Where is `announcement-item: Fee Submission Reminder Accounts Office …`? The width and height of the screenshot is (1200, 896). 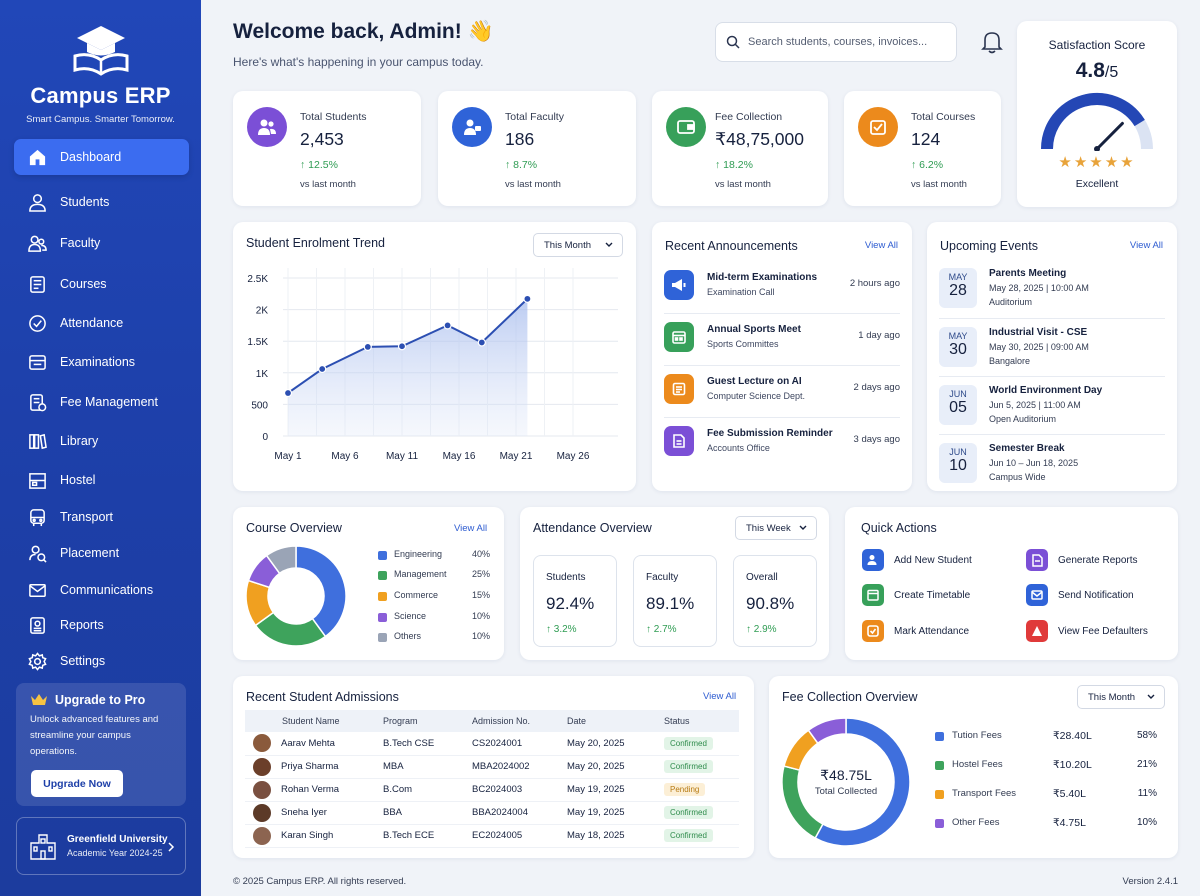
announcement-item: Fee Submission Reminder Accounts Office … is located at coordinates (782, 452).